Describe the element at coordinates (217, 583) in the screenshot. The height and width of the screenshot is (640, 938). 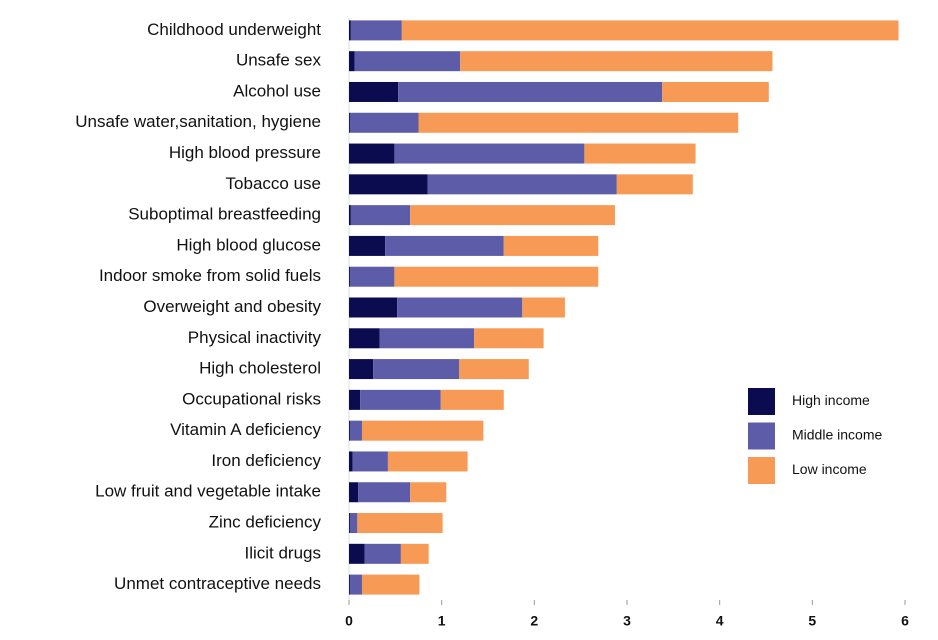
I see `category-label: Unmet contraceptive needs` at that location.